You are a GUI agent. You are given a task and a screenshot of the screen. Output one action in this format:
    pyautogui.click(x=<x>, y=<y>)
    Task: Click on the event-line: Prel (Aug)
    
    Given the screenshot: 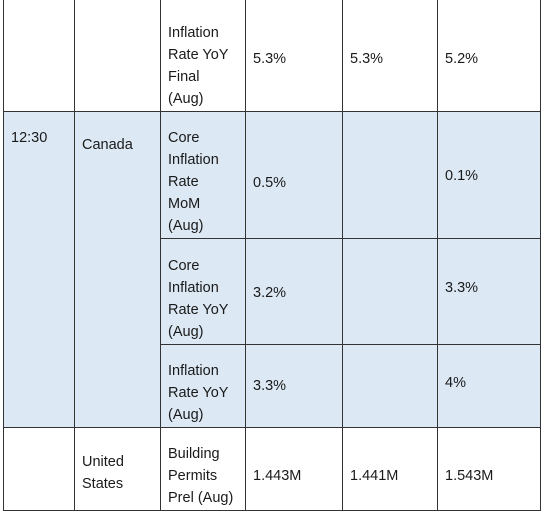 What is the action you would take?
    pyautogui.click(x=201, y=498)
    